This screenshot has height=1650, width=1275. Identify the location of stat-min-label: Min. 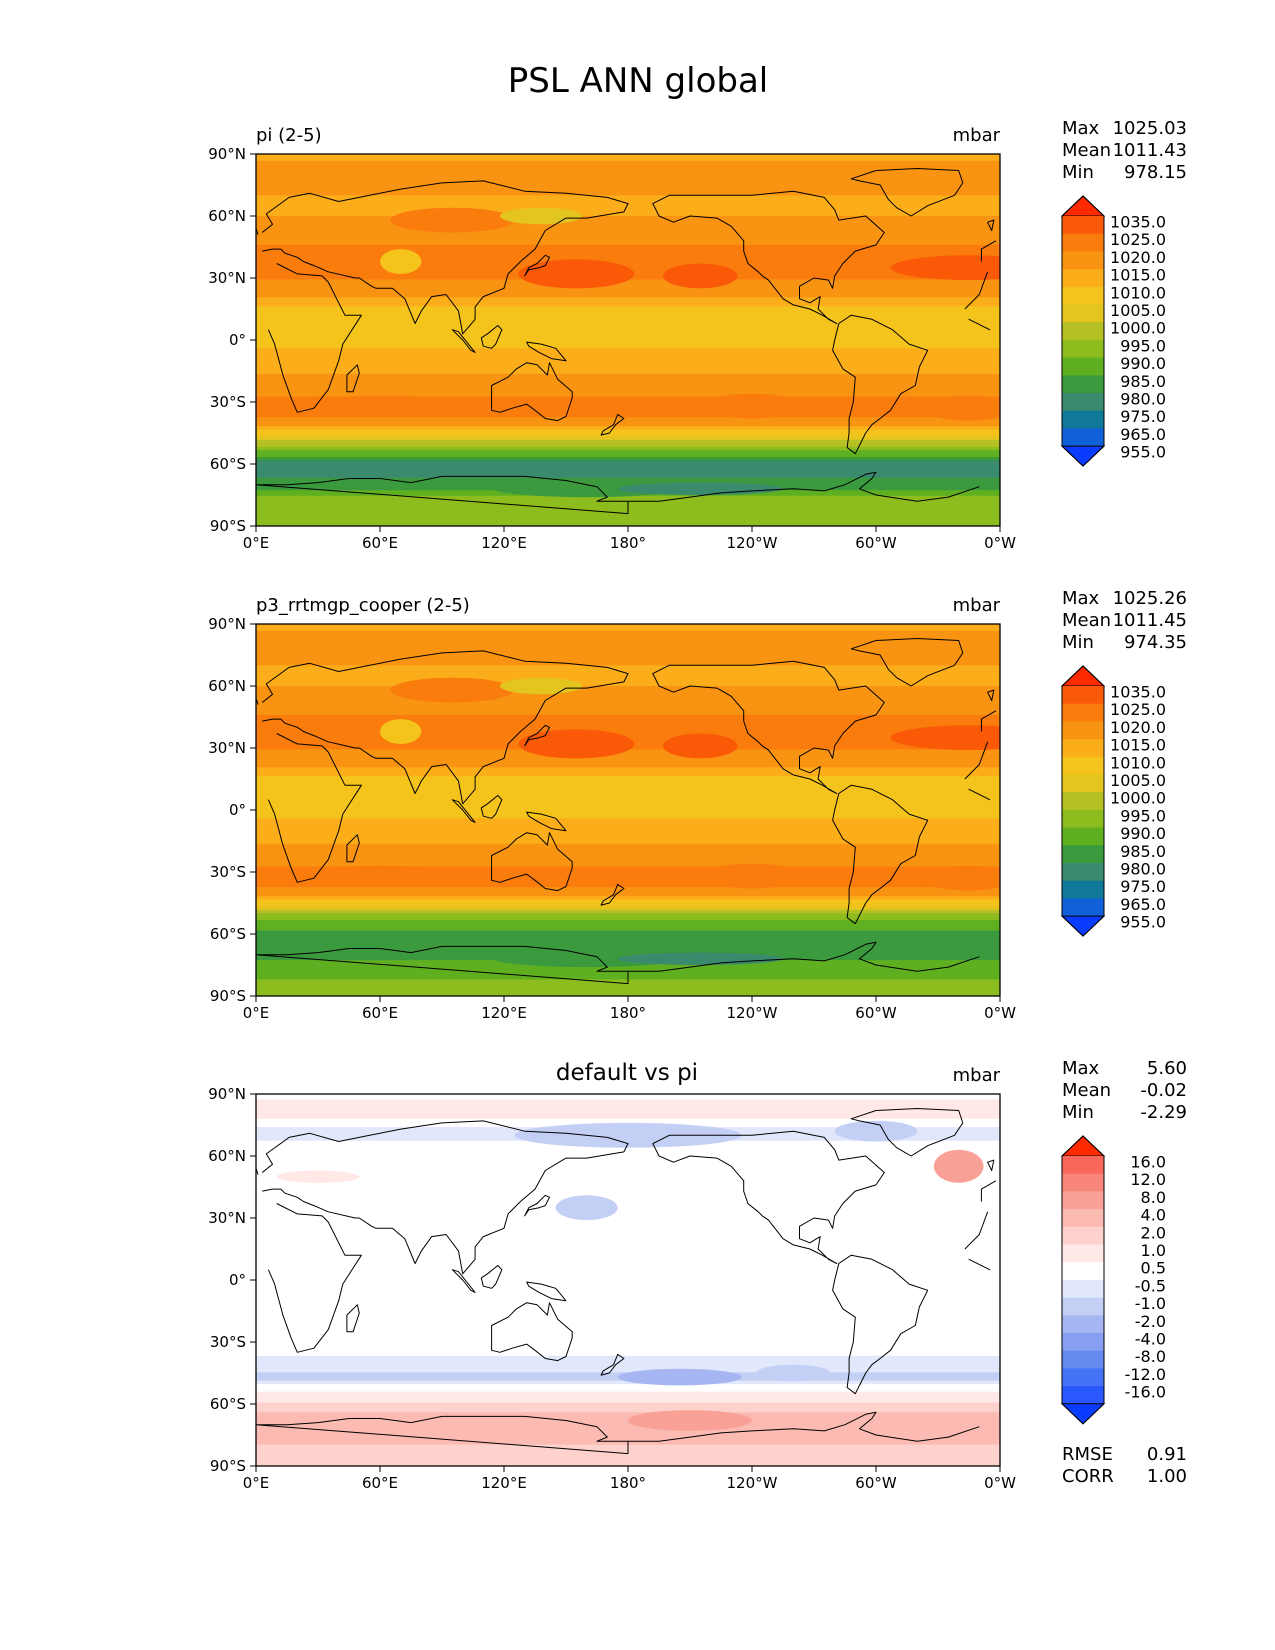
(1078, 642).